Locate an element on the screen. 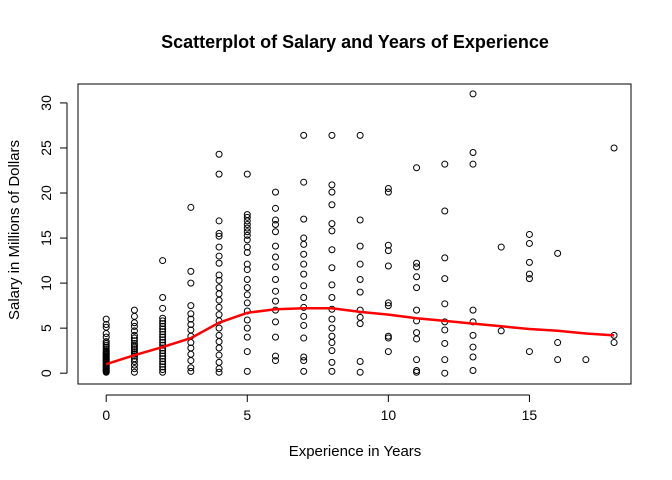 The width and height of the screenshot is (672, 480). x-tick-label: 15 is located at coordinates (530, 415).